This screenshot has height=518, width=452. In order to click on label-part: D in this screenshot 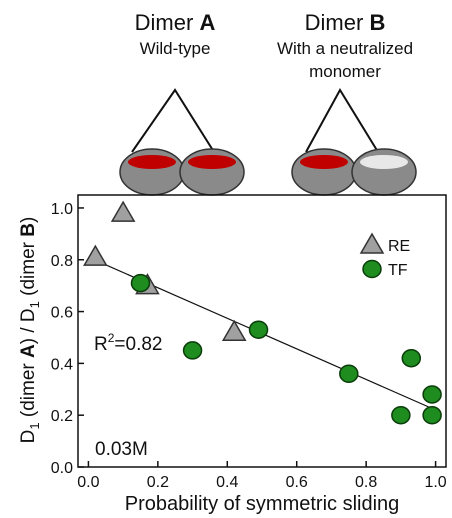, I will do `click(28, 437)`.